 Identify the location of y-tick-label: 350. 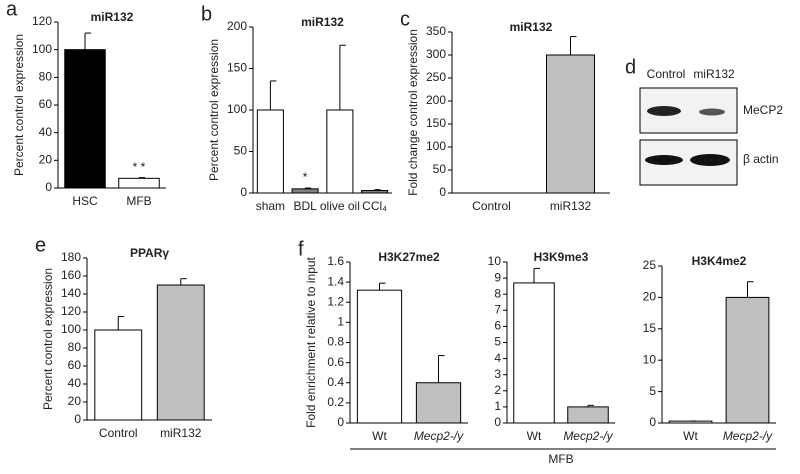
(436, 31).